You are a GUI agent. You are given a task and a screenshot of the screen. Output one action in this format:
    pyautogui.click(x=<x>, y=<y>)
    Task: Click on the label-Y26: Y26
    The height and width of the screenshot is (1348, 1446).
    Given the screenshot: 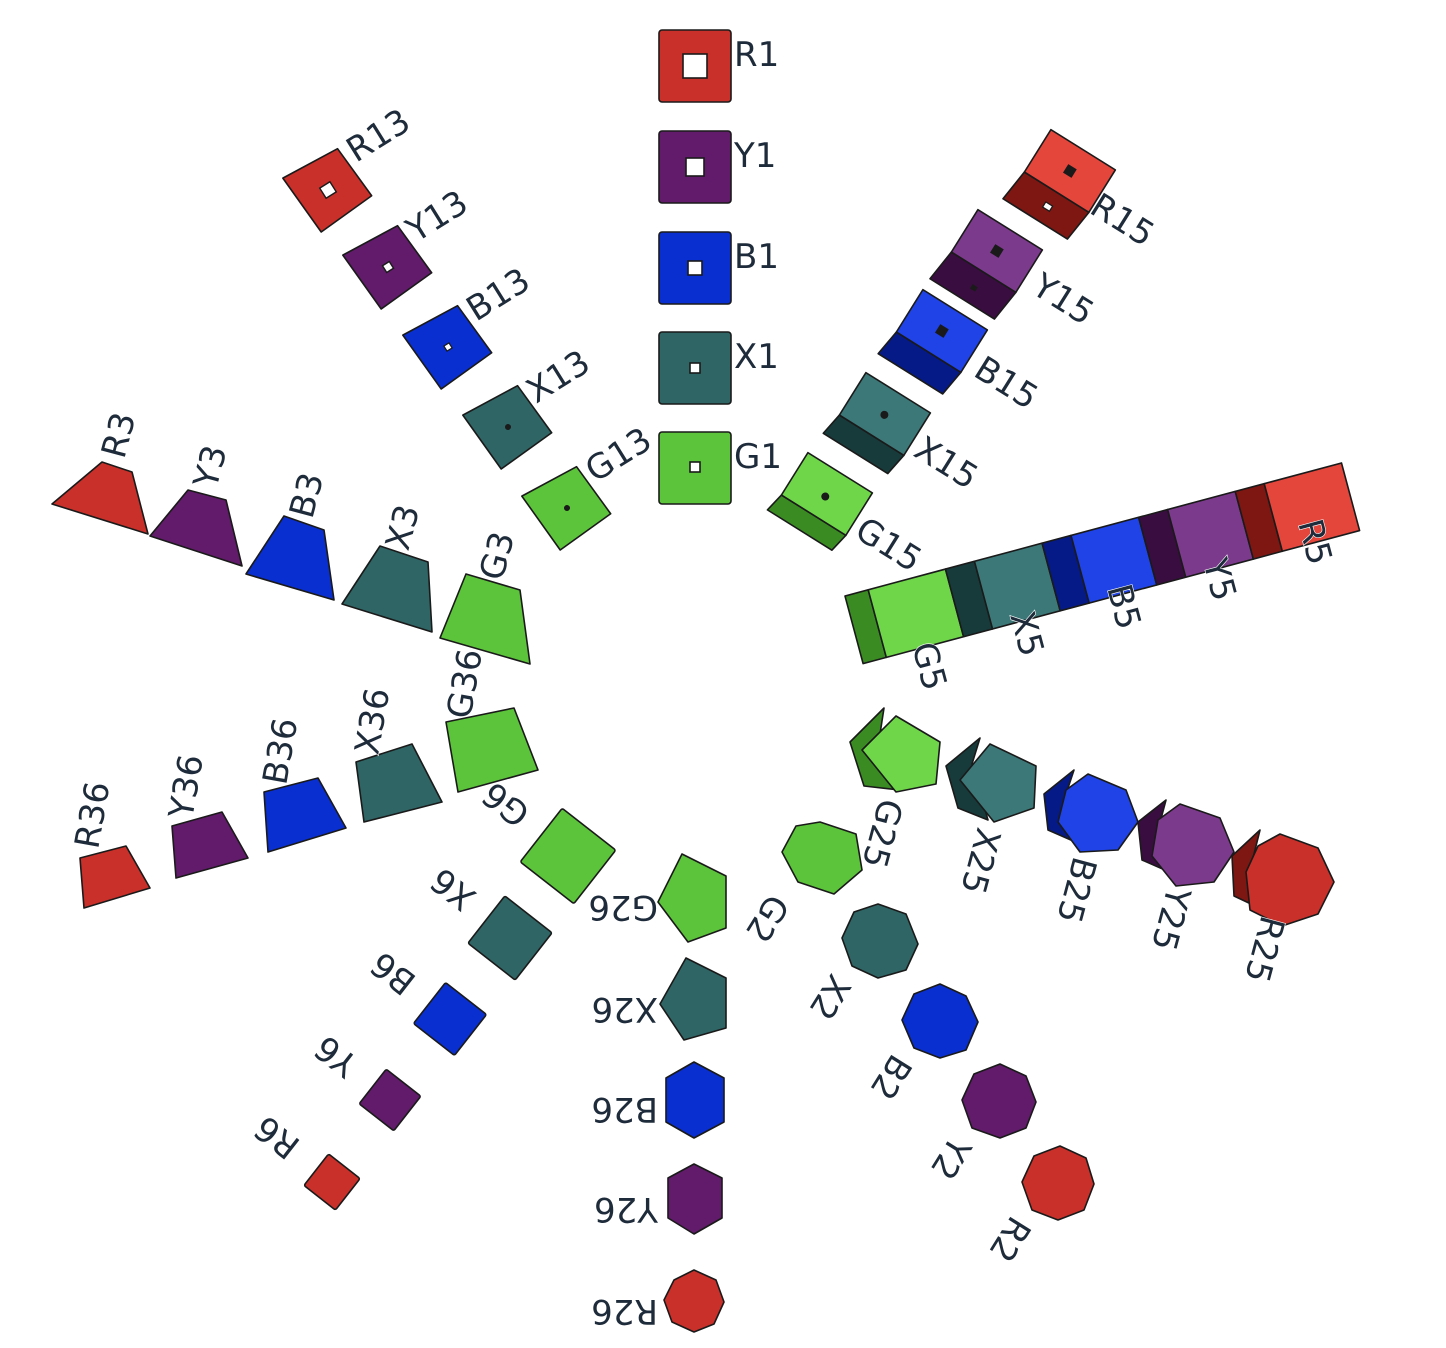 What is the action you would take?
    pyautogui.click(x=626, y=1209)
    